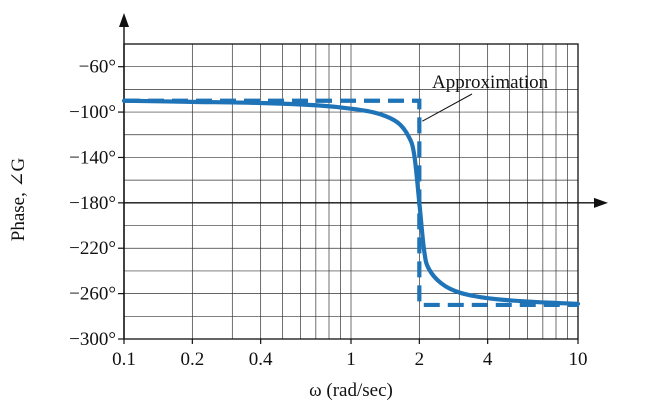 The height and width of the screenshot is (414, 663). Describe the element at coordinates (351, 359) in the screenshot. I see `x-tick-label: 1` at that location.